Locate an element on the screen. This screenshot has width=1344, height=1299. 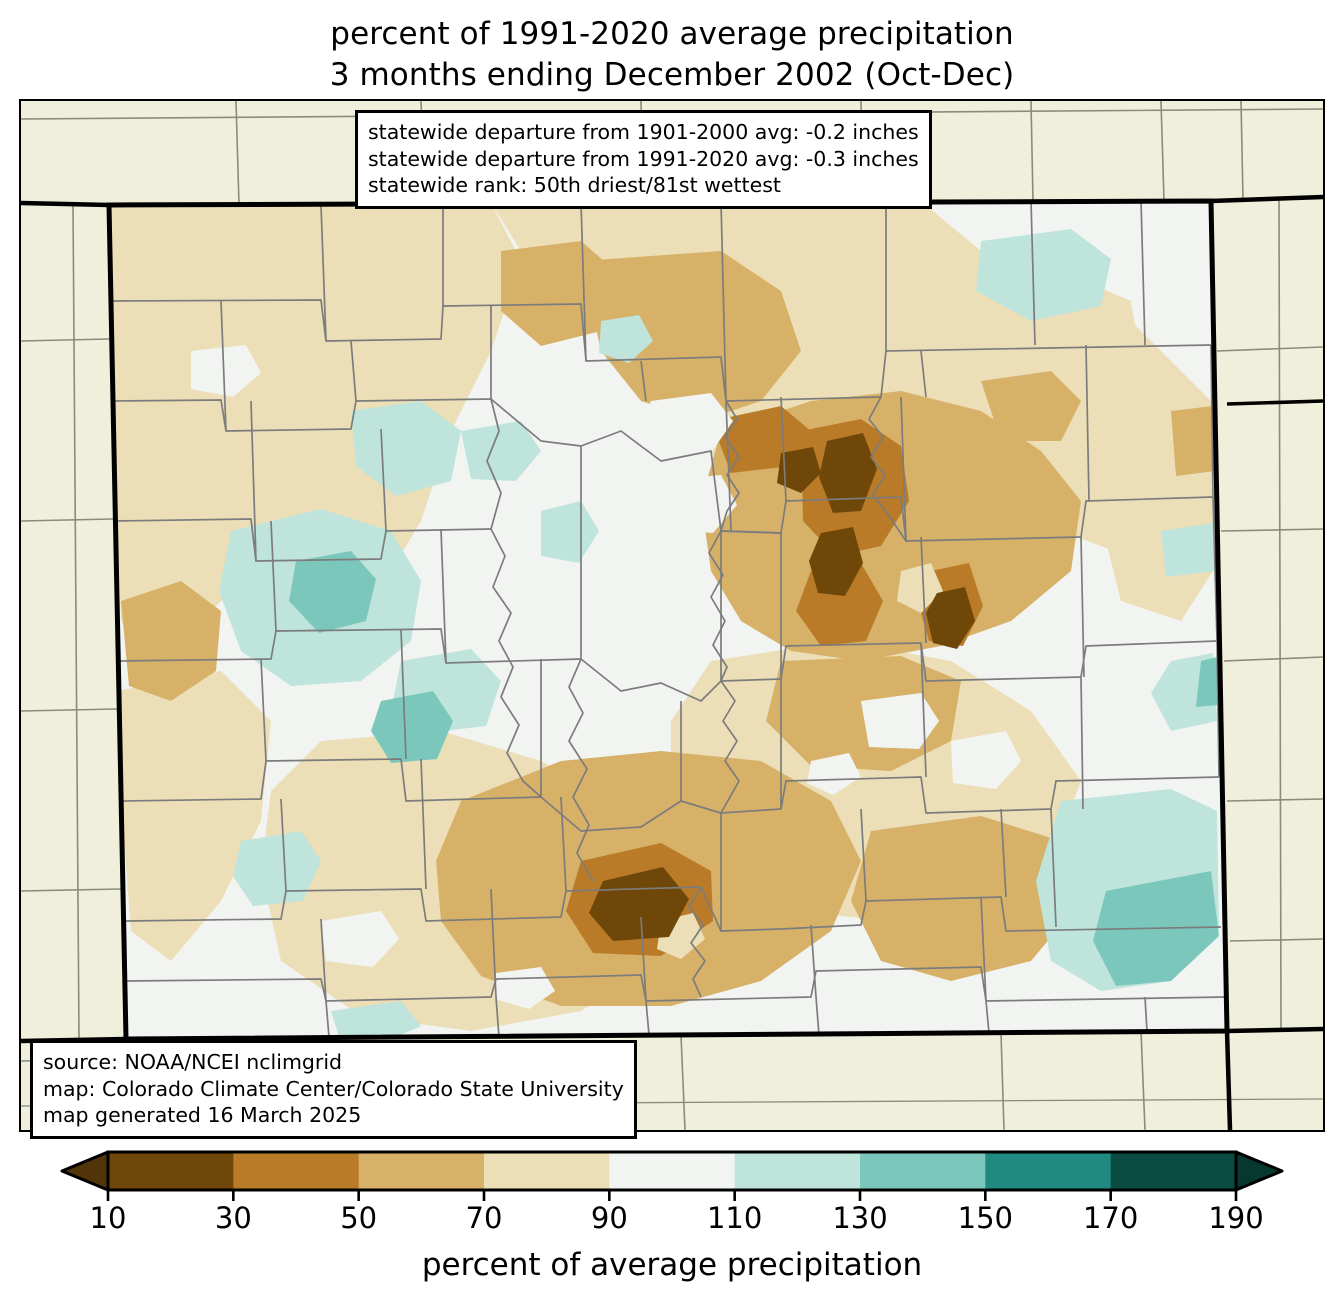
colorbar-tick-label-90: 90 is located at coordinates (609, 1218).